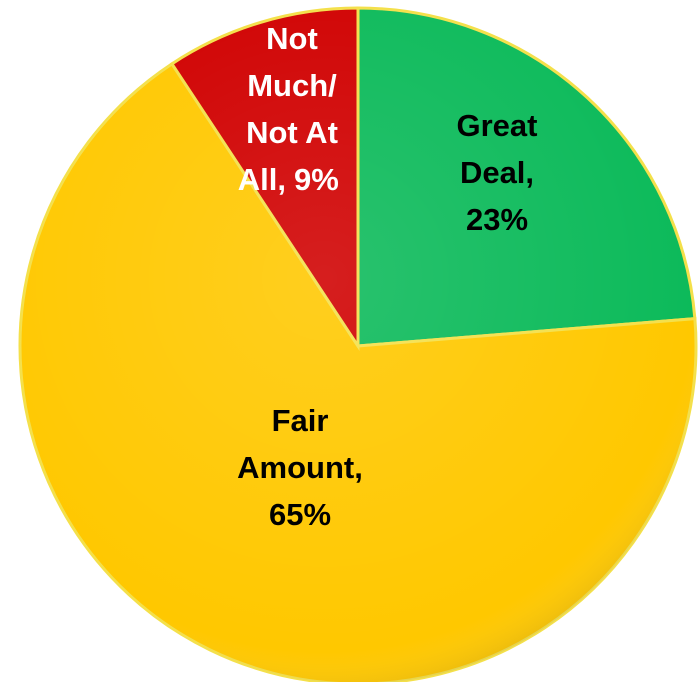  What do you see at coordinates (300, 444) in the screenshot?
I see `slice-label: Fair Amount,` at bounding box center [300, 444].